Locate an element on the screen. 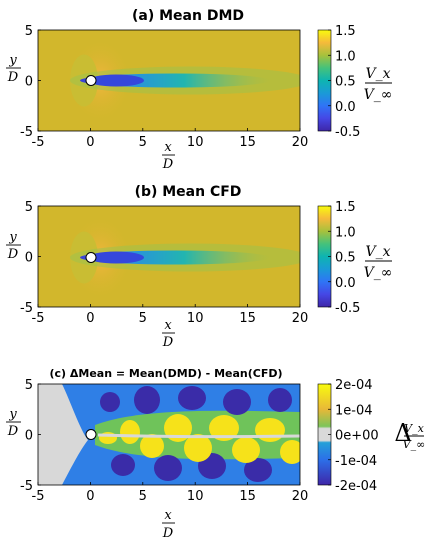  colorbar-tick-label: 2e-04 is located at coordinates (354, 385).